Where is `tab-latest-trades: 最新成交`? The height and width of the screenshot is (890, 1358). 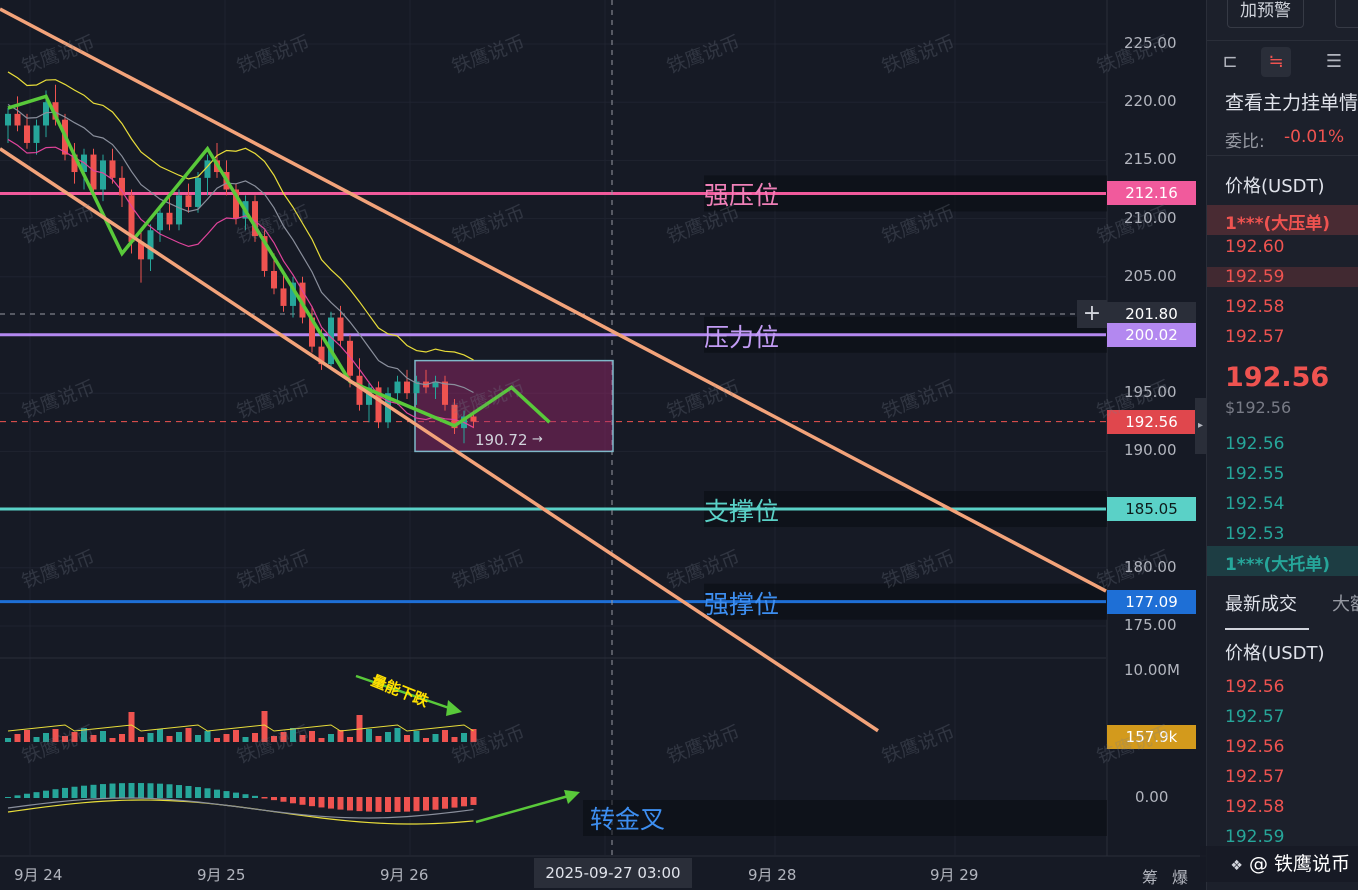
tab-latest-trades: 最新成交 is located at coordinates (1261, 604).